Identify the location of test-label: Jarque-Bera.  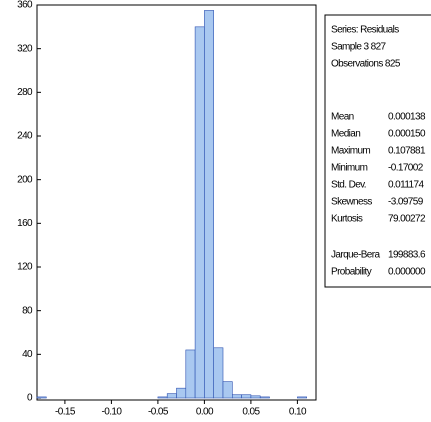
(355, 255).